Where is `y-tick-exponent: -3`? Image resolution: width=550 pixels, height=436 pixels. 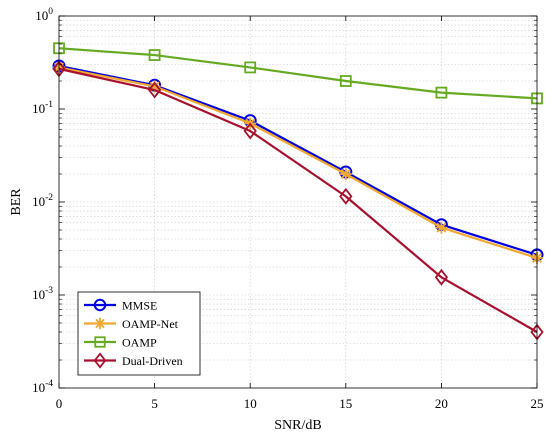 y-tick-exponent: -3 is located at coordinates (49, 291).